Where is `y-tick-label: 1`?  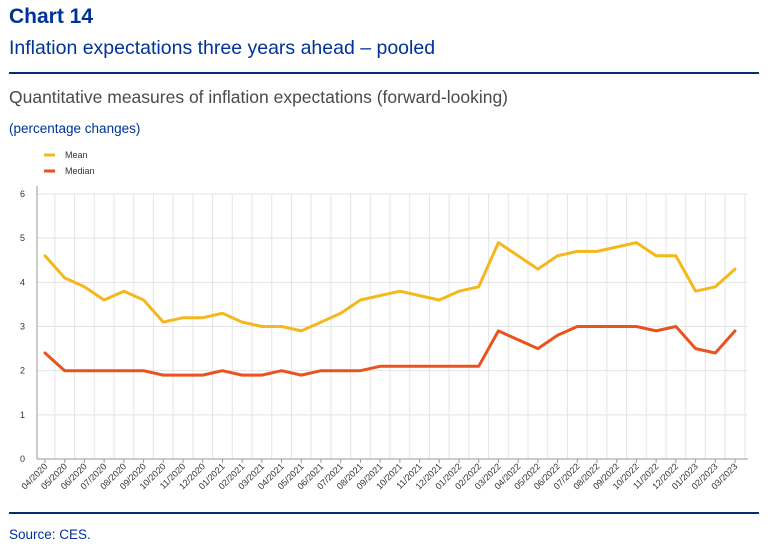
y-tick-label: 1 is located at coordinates (22, 415).